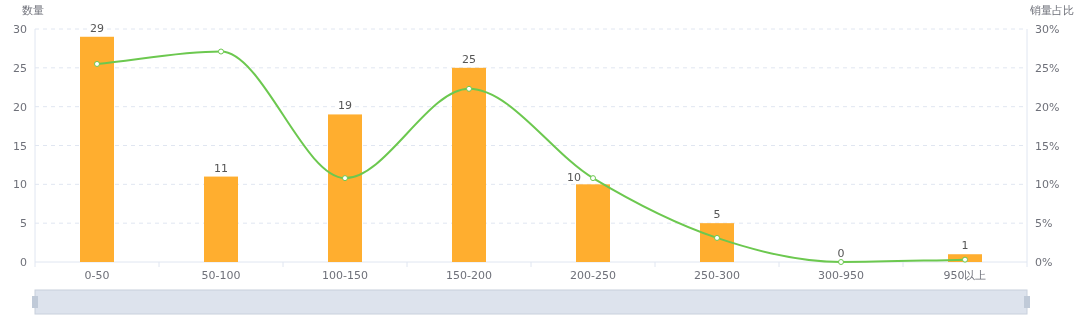 The height and width of the screenshot is (323, 1080). Describe the element at coordinates (574, 178) in the screenshot. I see `data-label: 10` at that location.